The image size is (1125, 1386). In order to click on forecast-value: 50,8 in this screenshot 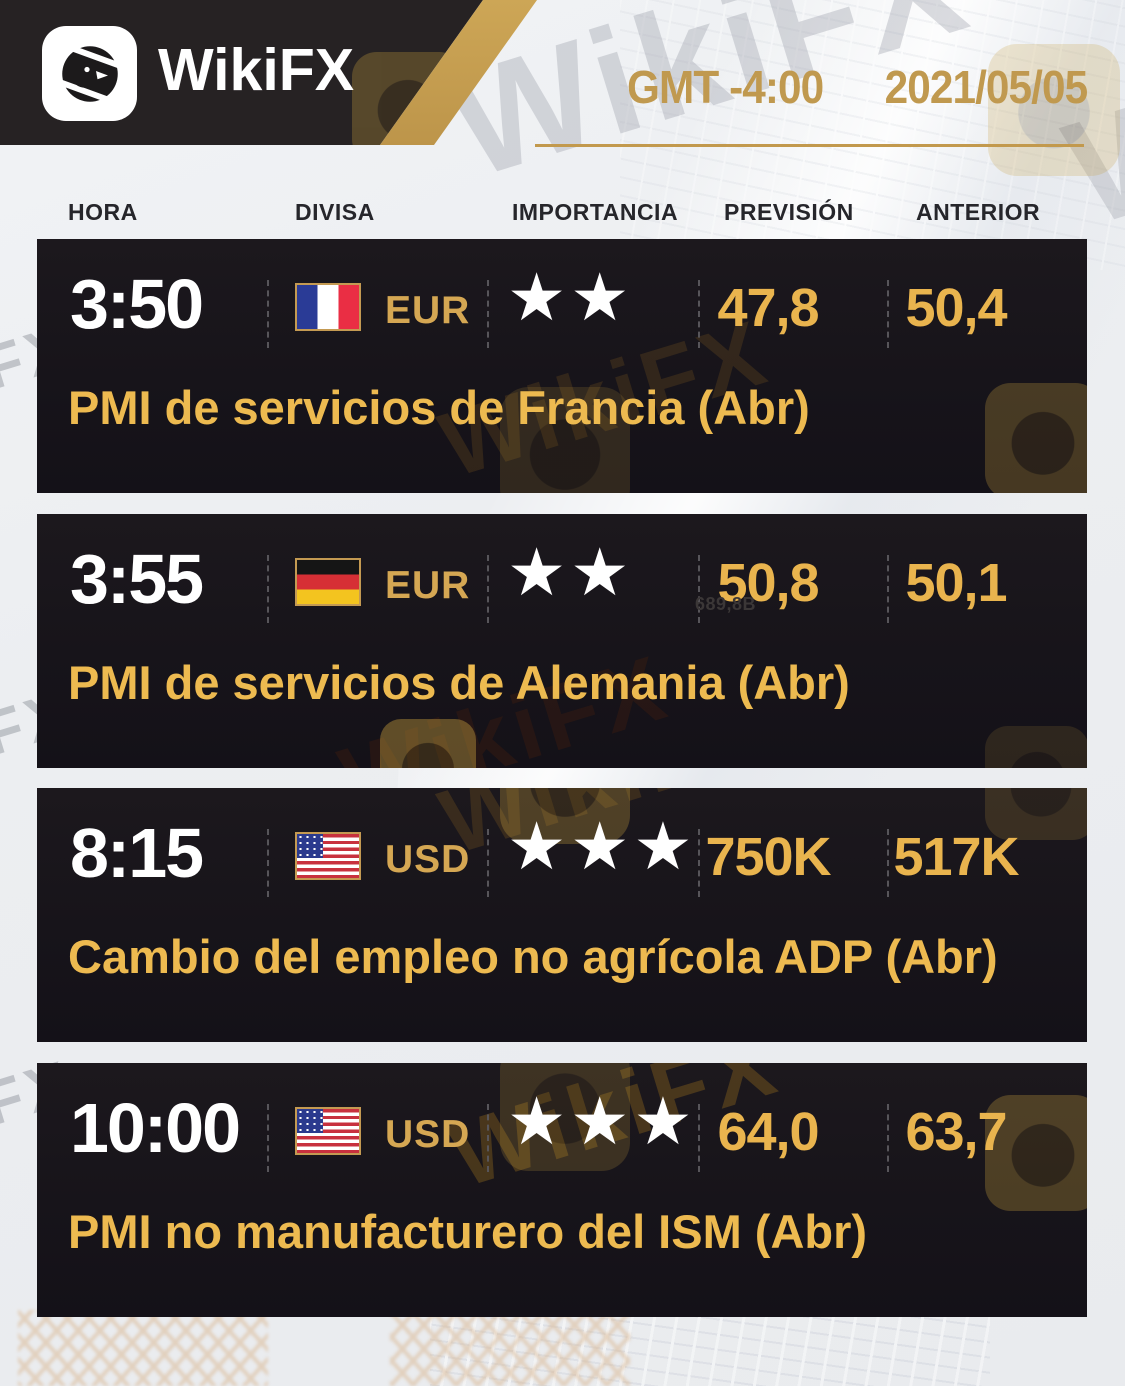, I will do `click(768, 583)`.